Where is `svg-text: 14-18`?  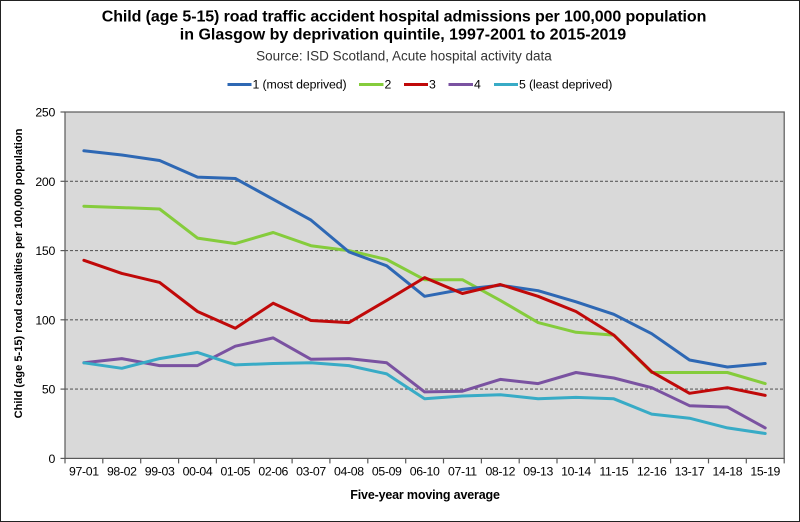 svg-text: 14-18 is located at coordinates (728, 471).